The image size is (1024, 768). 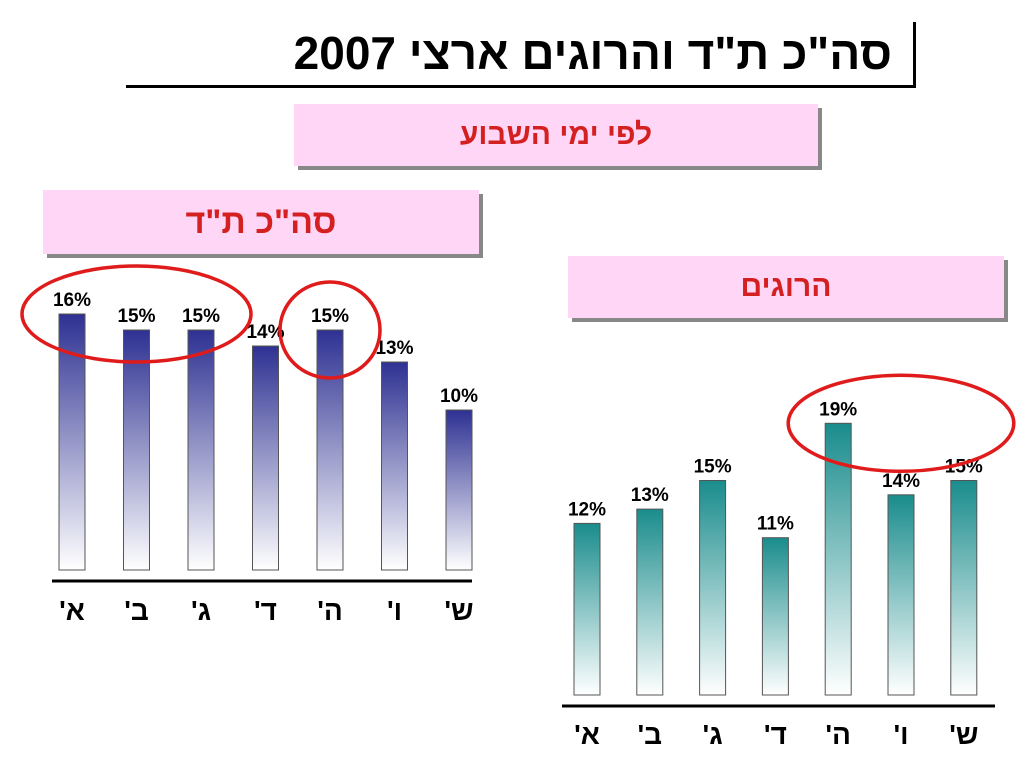 I want to click on data-label: 11%, so click(x=775, y=524).